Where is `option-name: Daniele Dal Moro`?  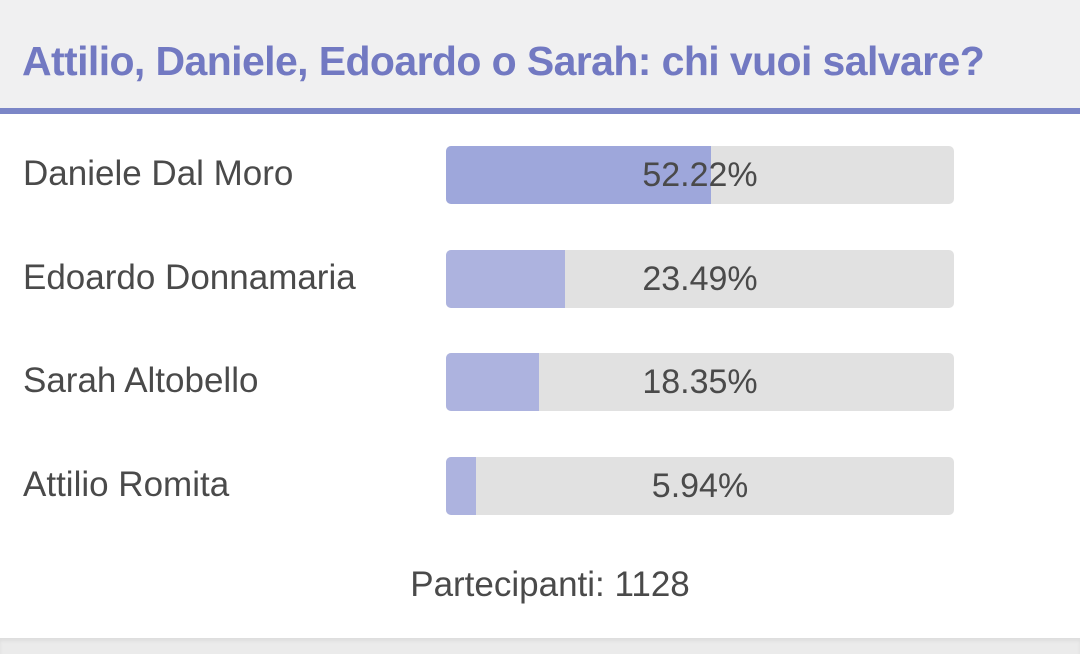
option-name: Daniele Dal Moro is located at coordinates (158, 173).